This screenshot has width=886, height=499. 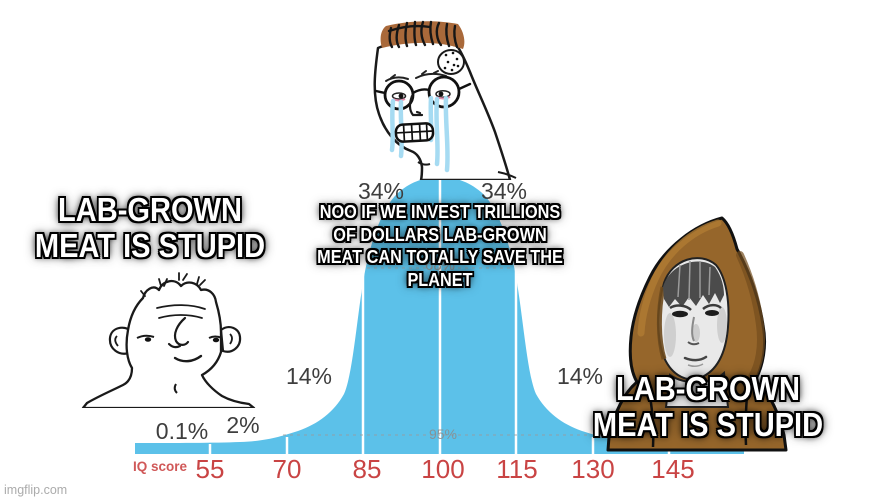 What do you see at coordinates (367, 469) in the screenshot?
I see `x-tick-85: 85` at bounding box center [367, 469].